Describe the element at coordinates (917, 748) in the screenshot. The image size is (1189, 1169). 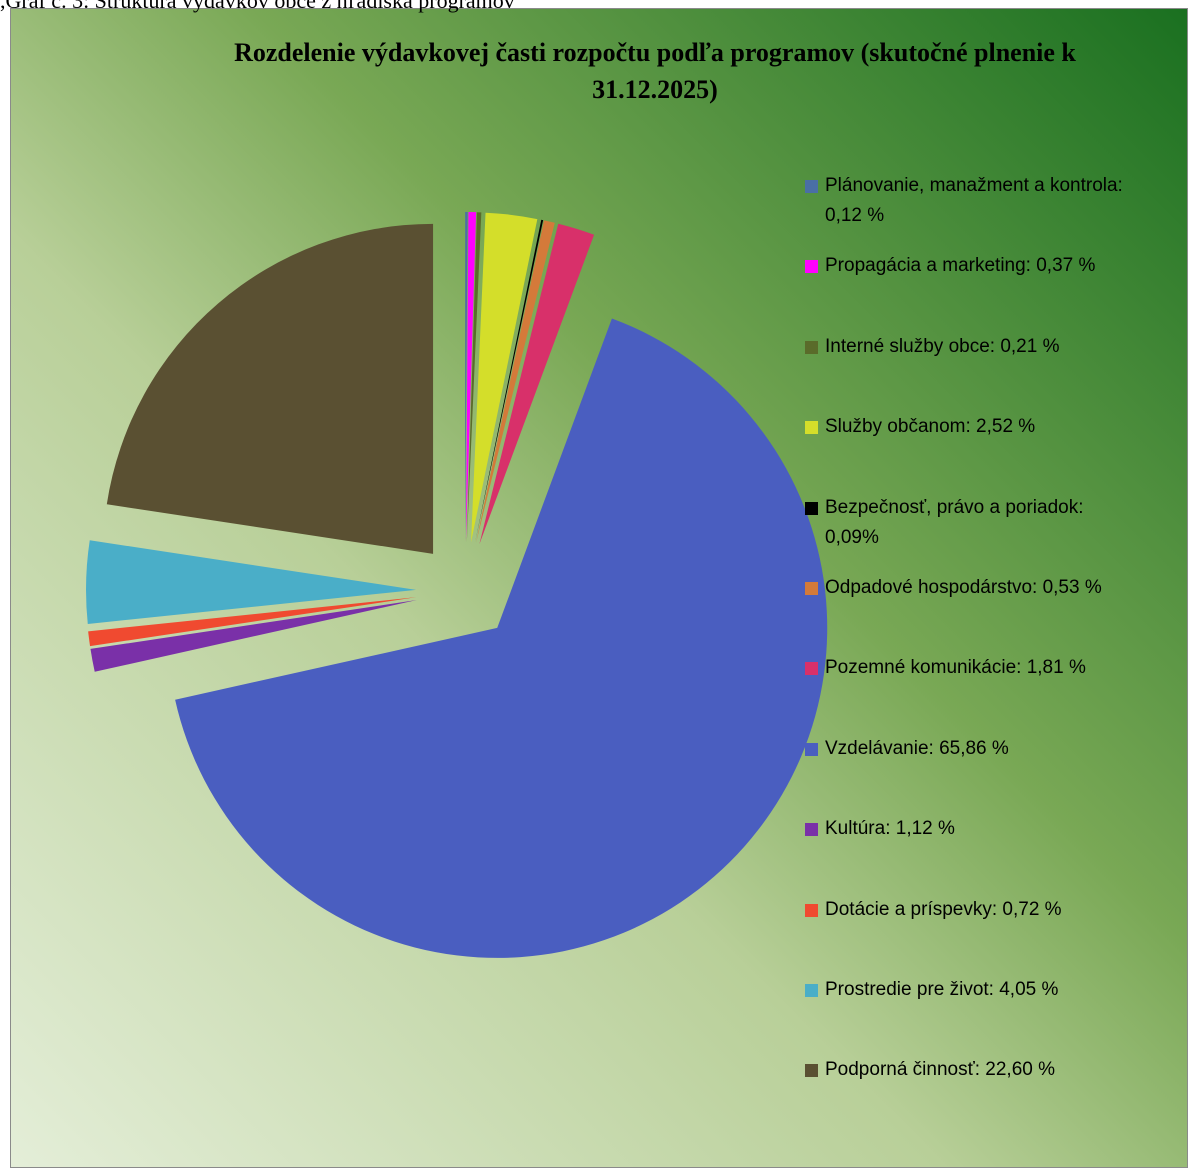
I see `legend-label: Vzdelávanie: 65,86 %` at that location.